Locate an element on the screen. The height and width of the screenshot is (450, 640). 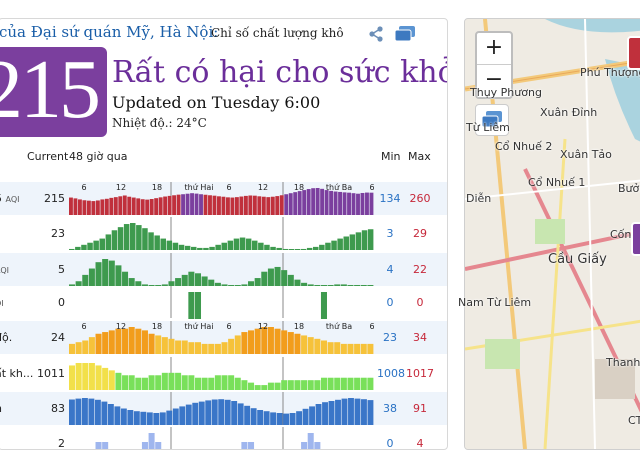
row-min: 3 is located at coordinates (390, 233).